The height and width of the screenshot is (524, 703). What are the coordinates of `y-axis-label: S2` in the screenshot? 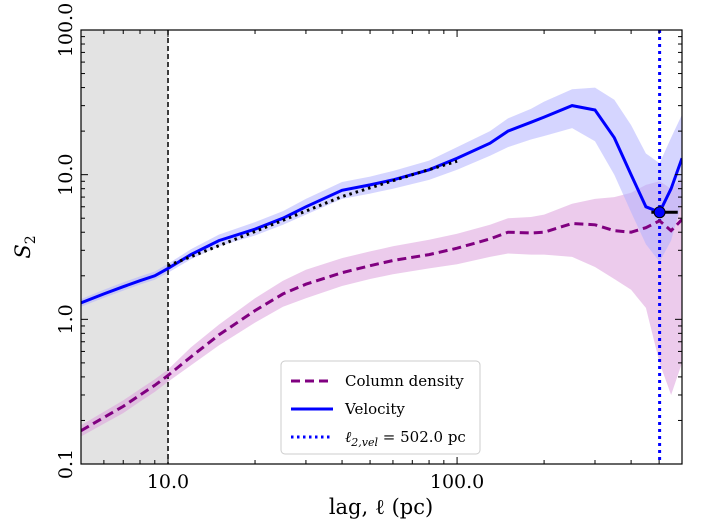 It's located at (25, 246).